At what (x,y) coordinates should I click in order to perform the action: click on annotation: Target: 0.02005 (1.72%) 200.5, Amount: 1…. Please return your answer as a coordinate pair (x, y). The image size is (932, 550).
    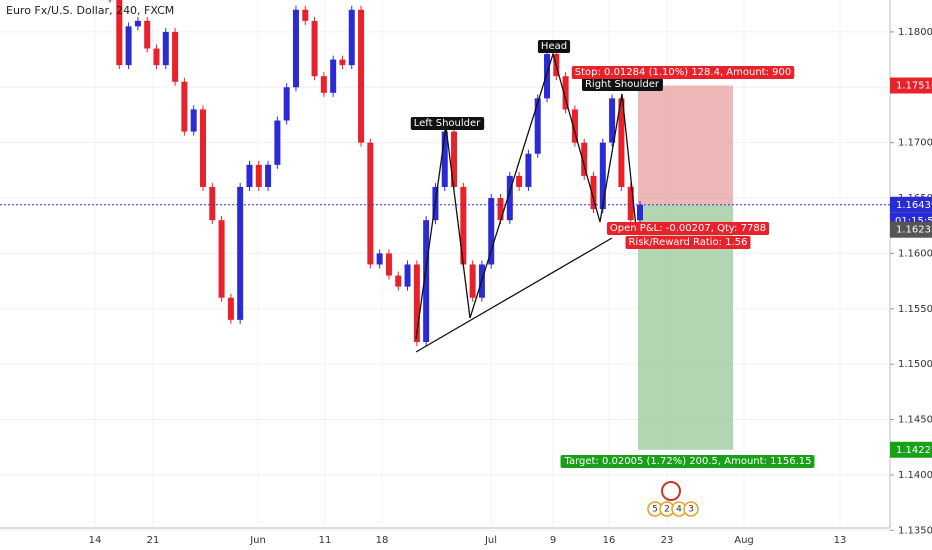
    Looking at the image, I should click on (688, 461).